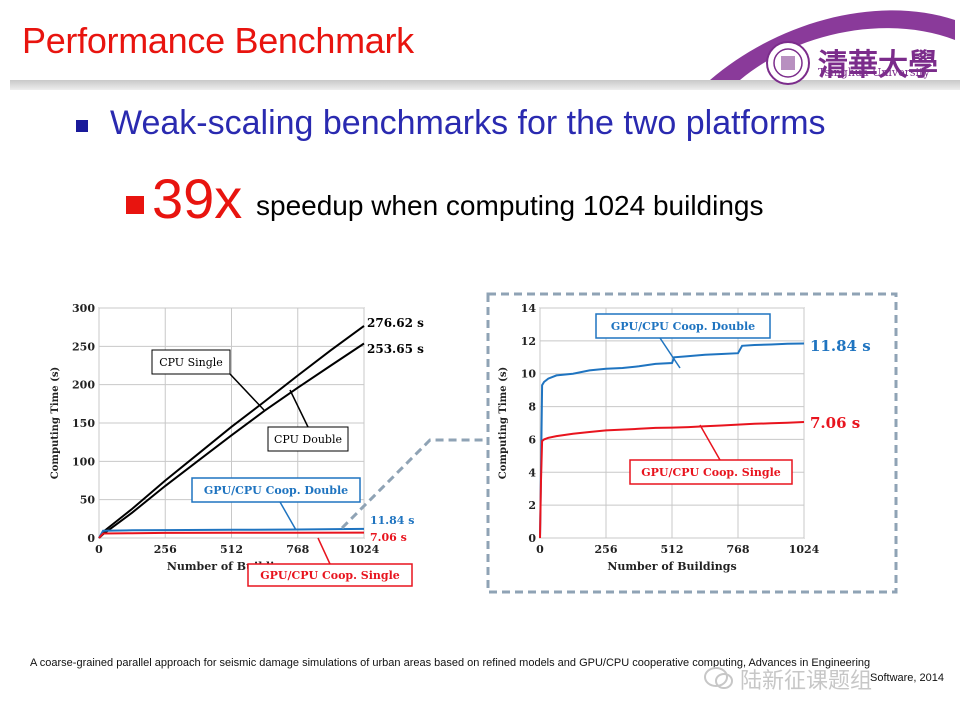 The image size is (960, 720). I want to click on y-tick-label: 2, so click(532, 505).